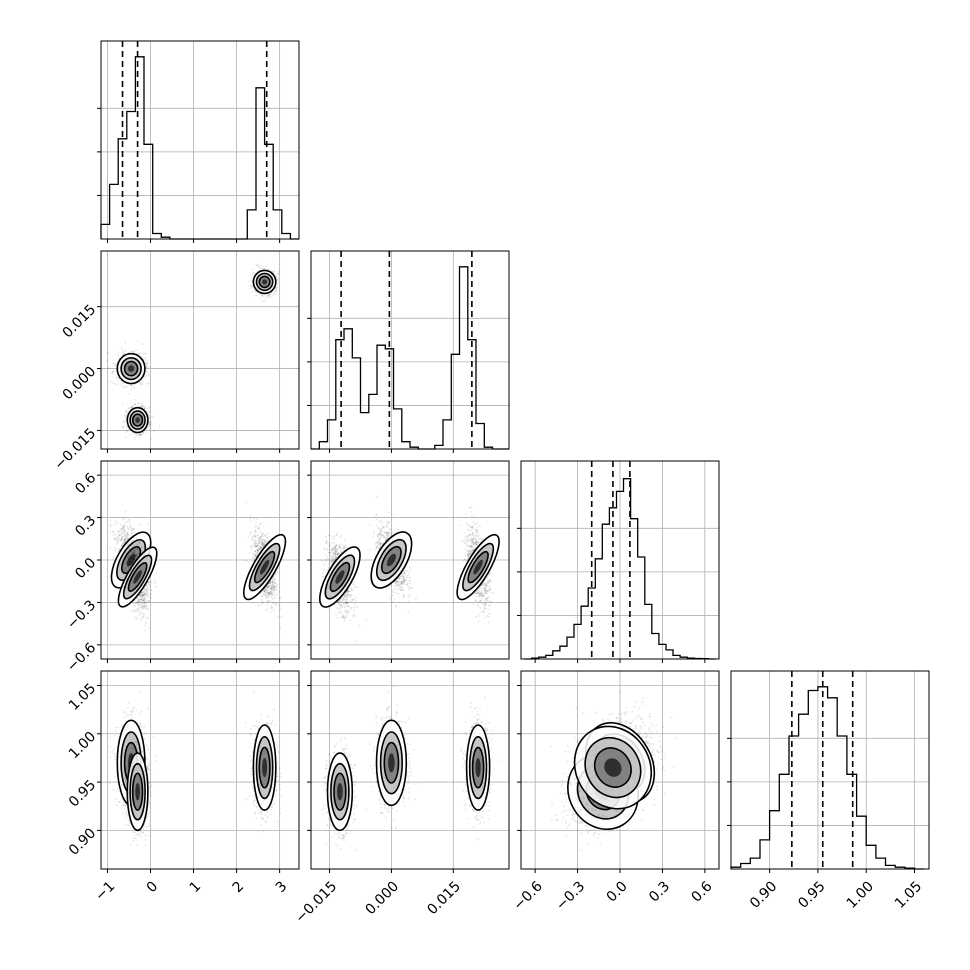 The image size is (970, 970). What do you see at coordinates (131, 560) in the screenshot?
I see `density-region` at bounding box center [131, 560].